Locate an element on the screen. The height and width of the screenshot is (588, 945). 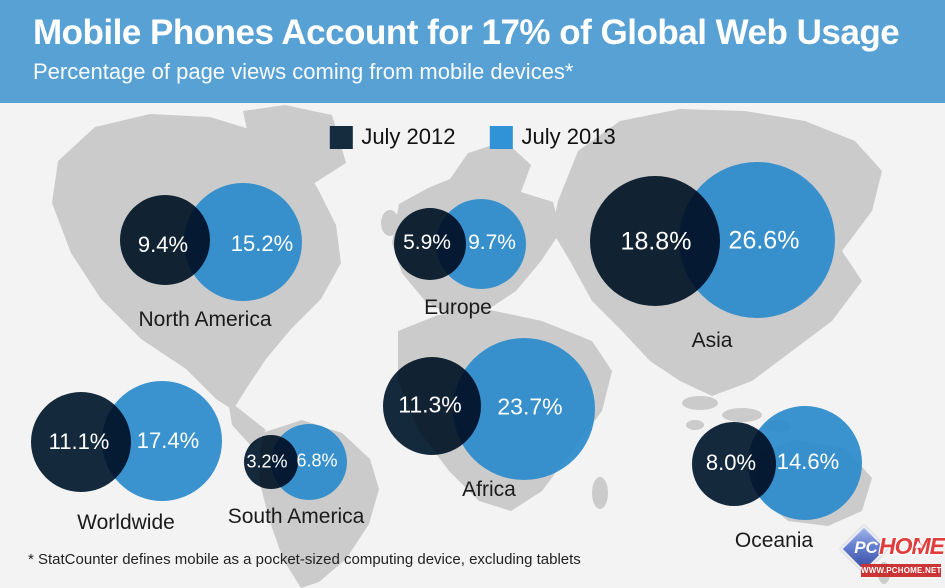
value-july-2012-worldwide: 11.1% is located at coordinates (79, 441).